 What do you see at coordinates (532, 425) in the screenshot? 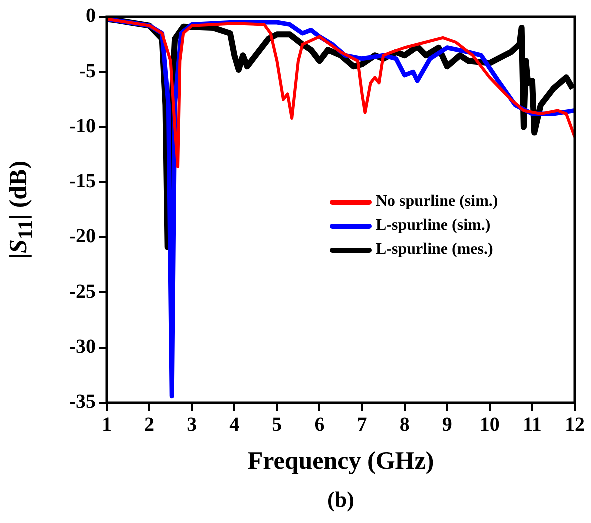
I see `x-tick-label: 11` at bounding box center [532, 425].